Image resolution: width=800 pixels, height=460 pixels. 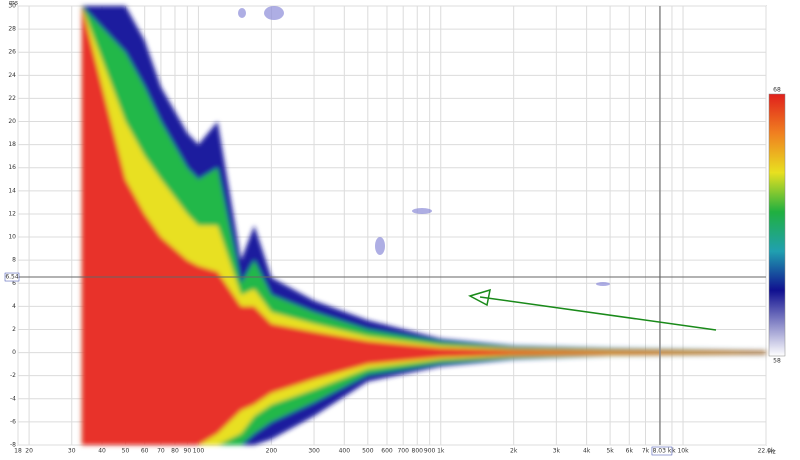 I want to click on x-tick-label: 6k, so click(x=630, y=451).